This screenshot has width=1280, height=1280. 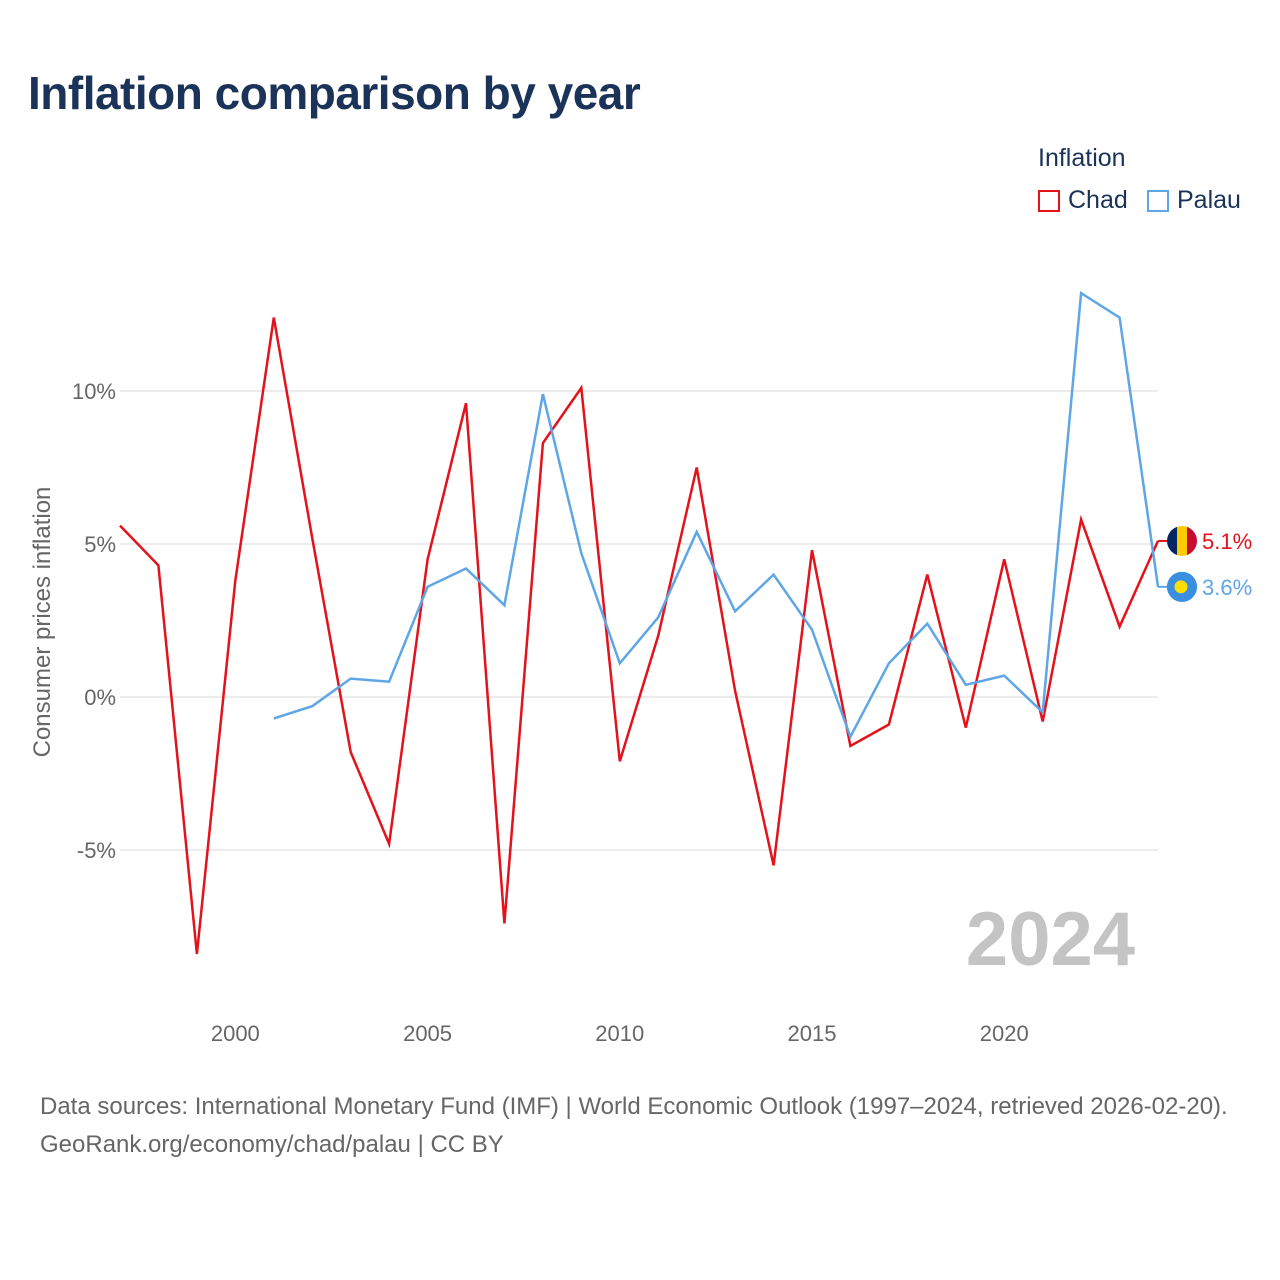 I want to click on legend-swatch-palau, so click(x=1158, y=200).